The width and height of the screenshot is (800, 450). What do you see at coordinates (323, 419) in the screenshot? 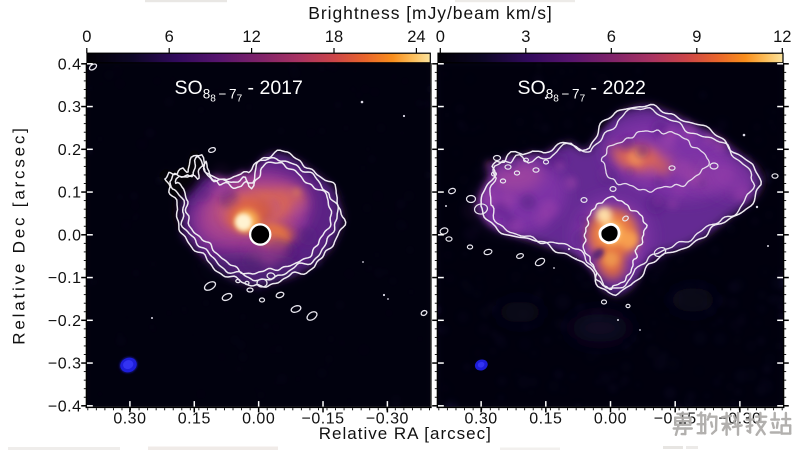
I see `svg-text: −0.15` at bounding box center [323, 419].